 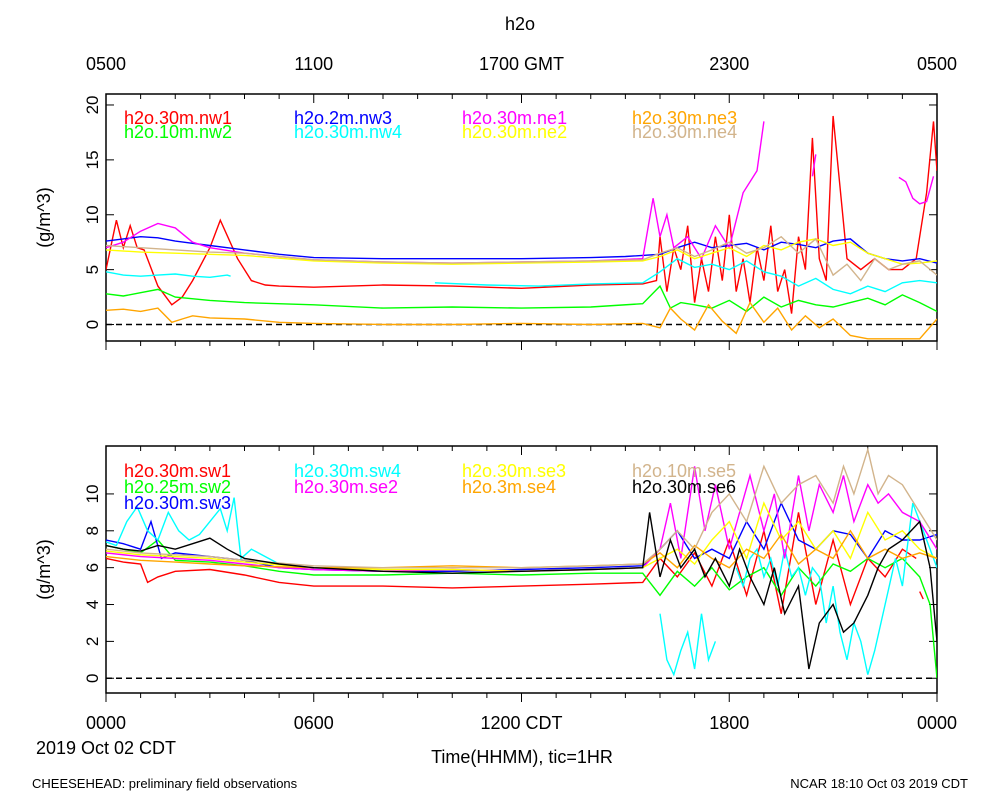 What do you see at coordinates (729, 723) in the screenshot?
I see `bottom-axis-tick-label: 1800` at bounding box center [729, 723].